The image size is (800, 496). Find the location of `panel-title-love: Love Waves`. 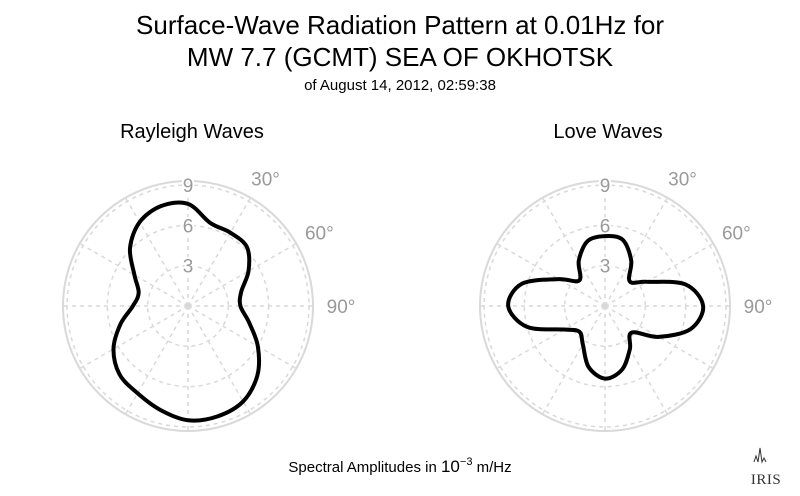

panel-title-love: Love Waves is located at coordinates (607, 132).